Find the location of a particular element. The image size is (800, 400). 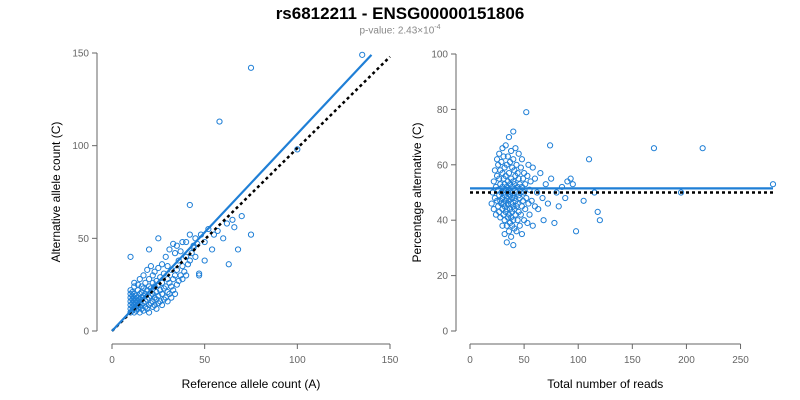

x-axis-label: Total number of reads is located at coordinates (605, 384).